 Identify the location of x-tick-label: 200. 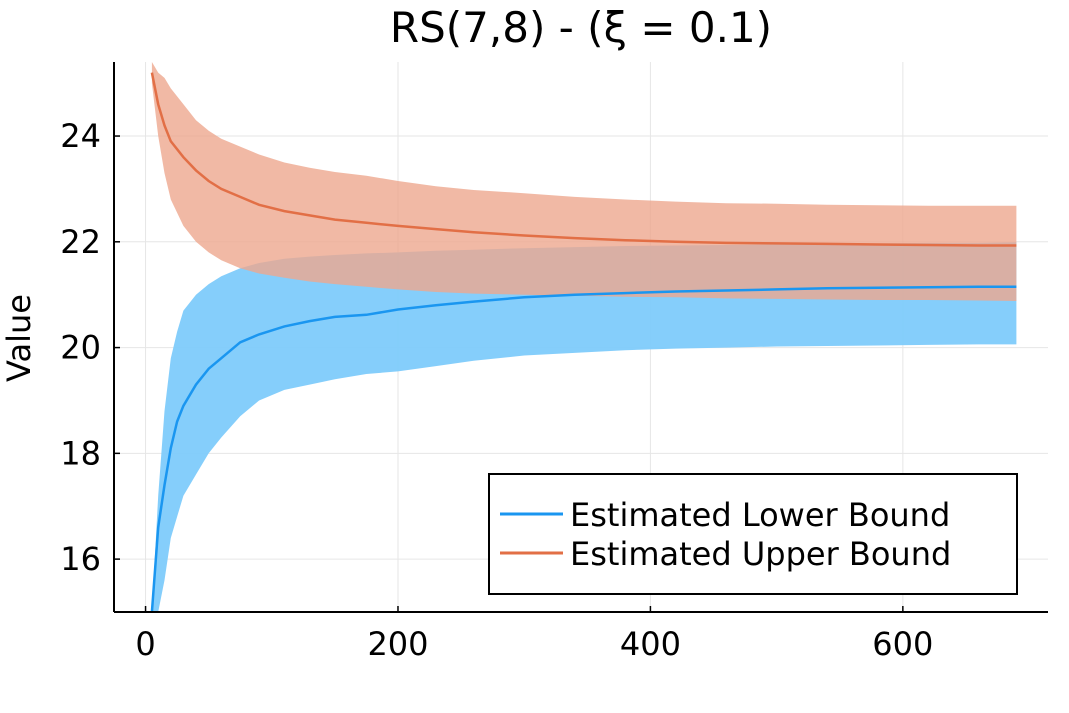
(397, 644).